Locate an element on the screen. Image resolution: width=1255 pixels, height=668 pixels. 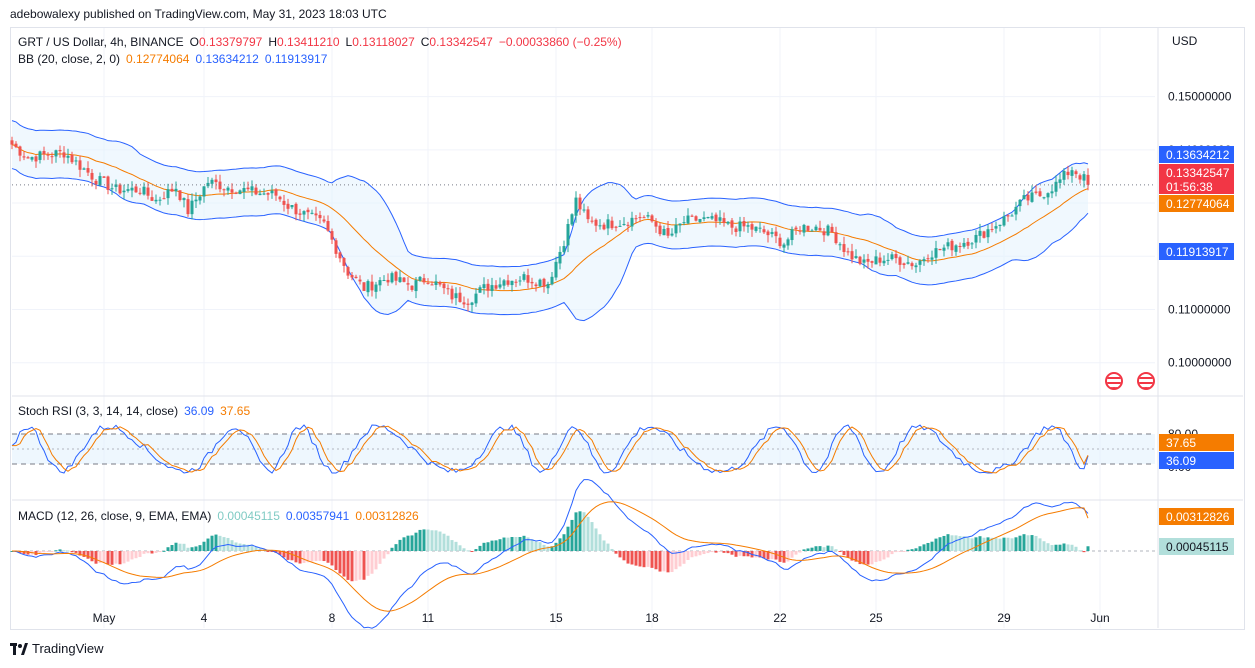
macd-signal-line is located at coordinates (550, 556).